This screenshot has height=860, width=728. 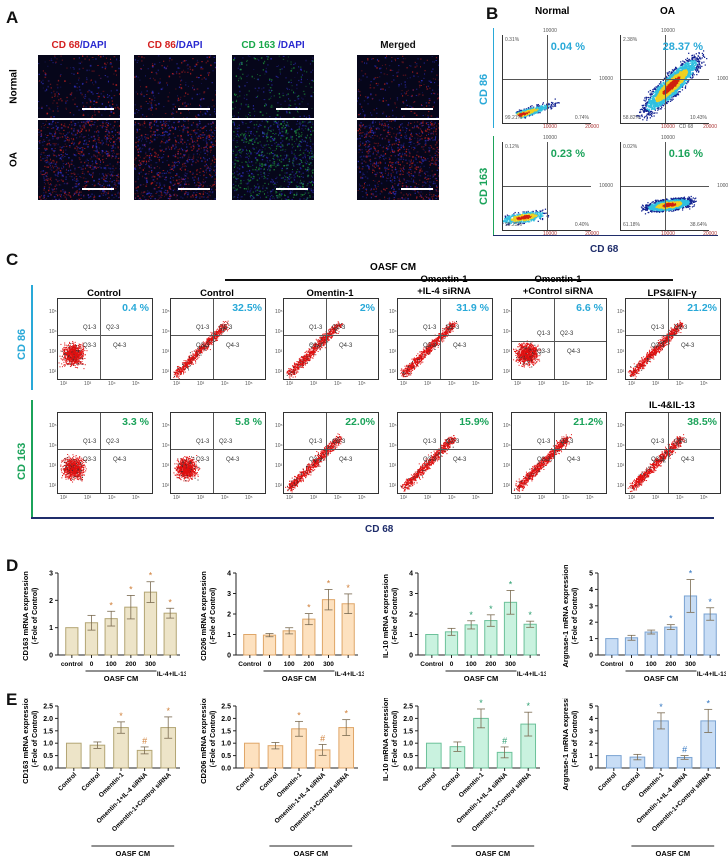 What do you see at coordinates (552, 11) in the screenshot?
I see `column-title: Normal` at bounding box center [552, 11].